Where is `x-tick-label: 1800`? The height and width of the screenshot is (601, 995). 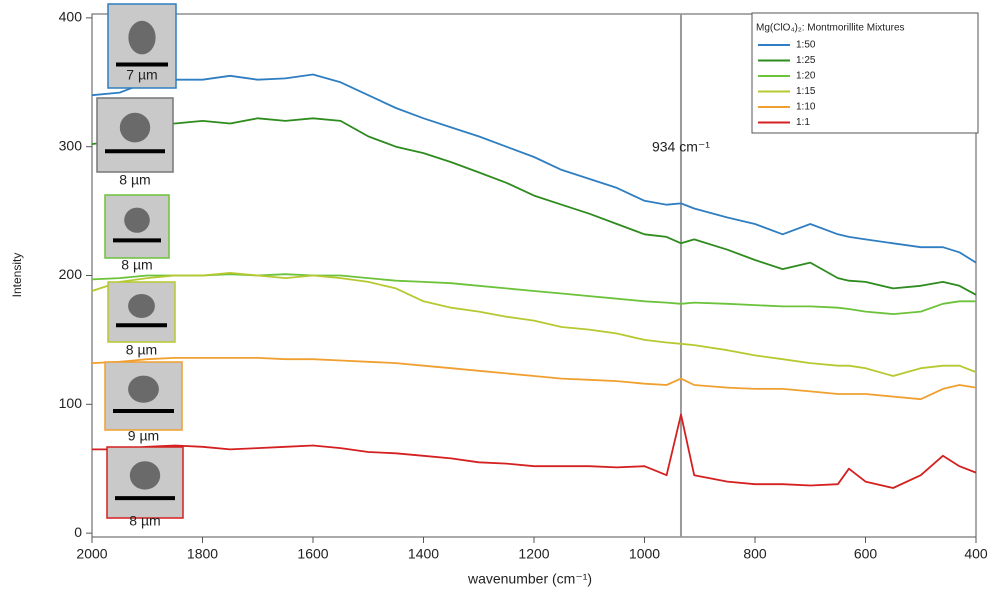 x-tick-label: 1800 is located at coordinates (202, 554).